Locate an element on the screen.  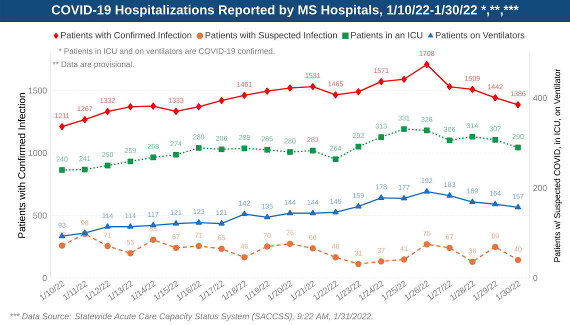
y2-tick-label: 200 is located at coordinates (540, 188).